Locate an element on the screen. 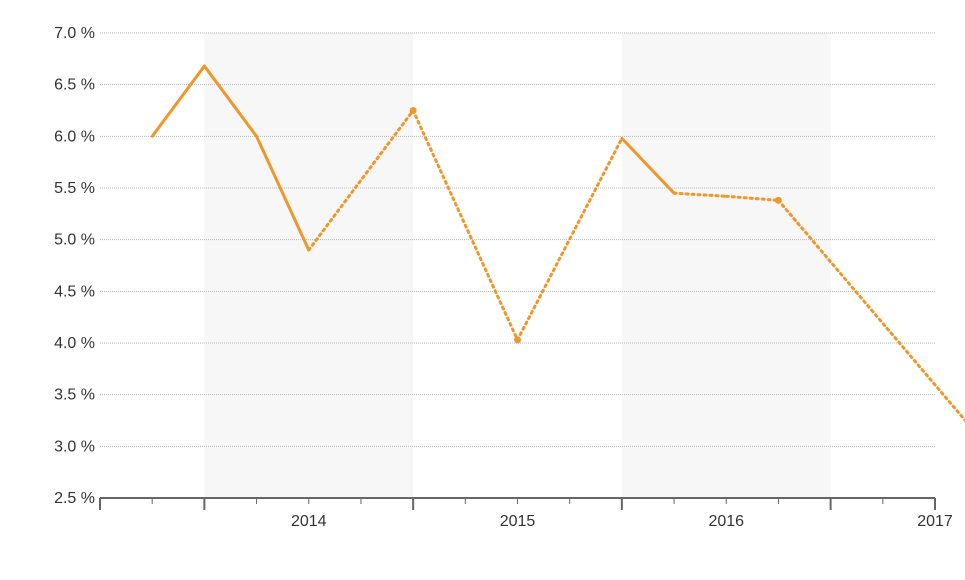 The image size is (965, 580). y-tick-label: 3.5 % is located at coordinates (74, 395).